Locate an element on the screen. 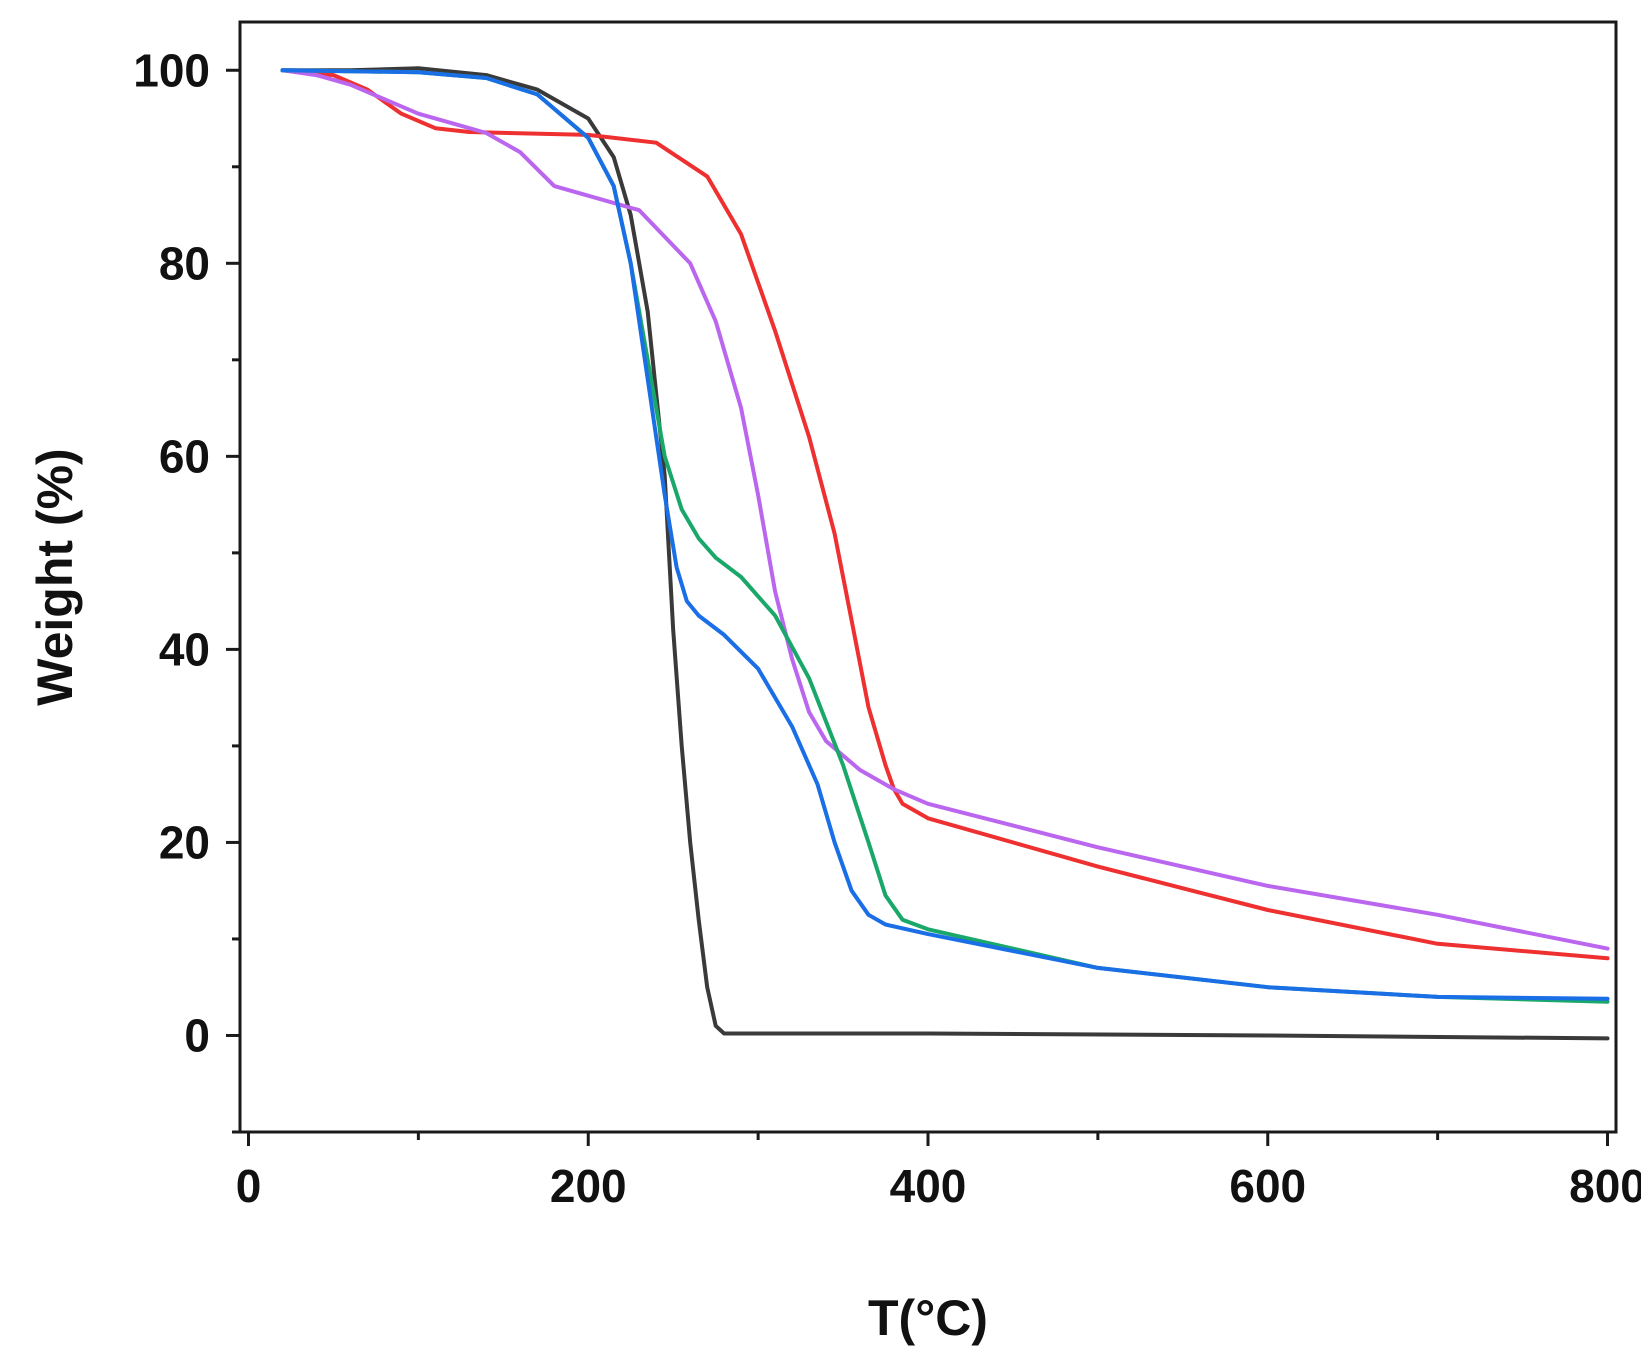 This screenshot has height=1366, width=1641. x-tick-label: 600 is located at coordinates (1267, 1186).